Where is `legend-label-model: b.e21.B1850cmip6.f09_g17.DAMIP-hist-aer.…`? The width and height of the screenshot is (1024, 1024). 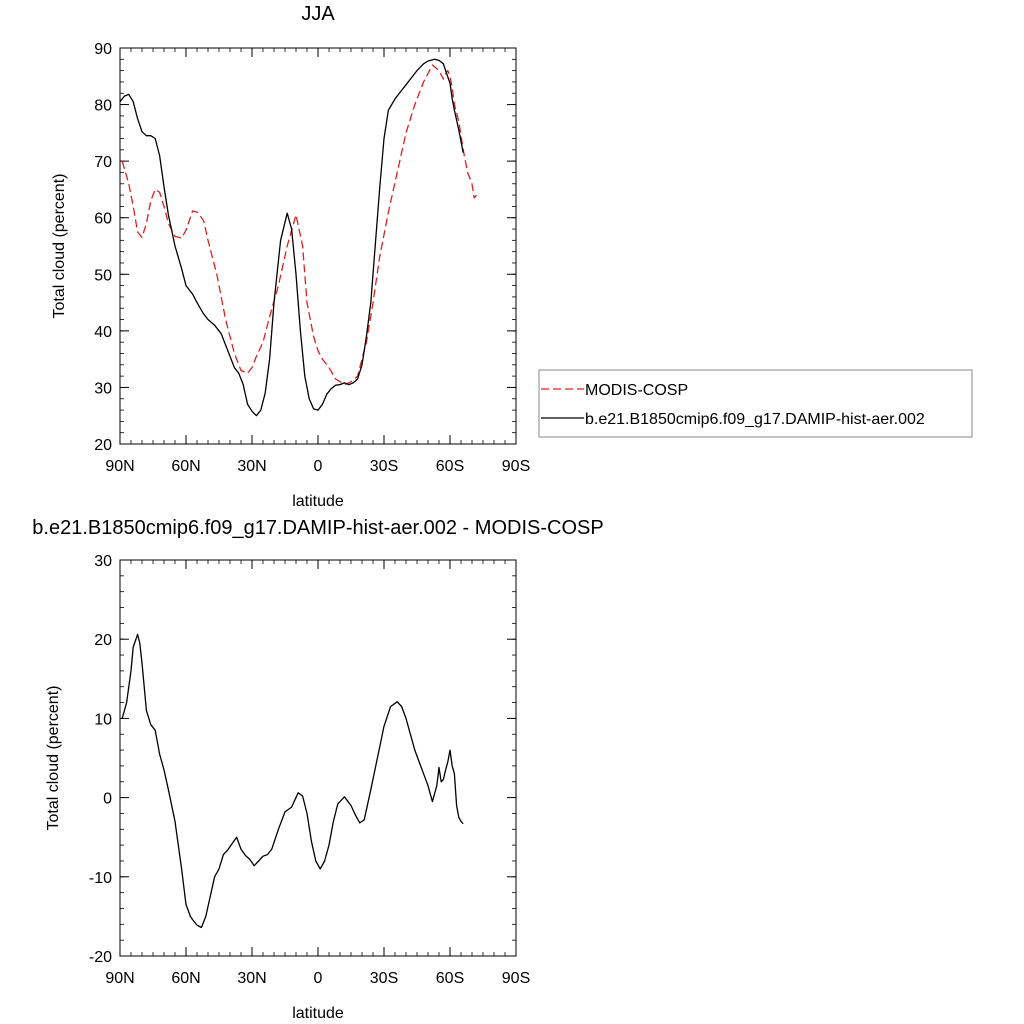
legend-label-model: b.e21.B1850cmip6.f09_g17.DAMIP-hist-aer.… is located at coordinates (755, 419).